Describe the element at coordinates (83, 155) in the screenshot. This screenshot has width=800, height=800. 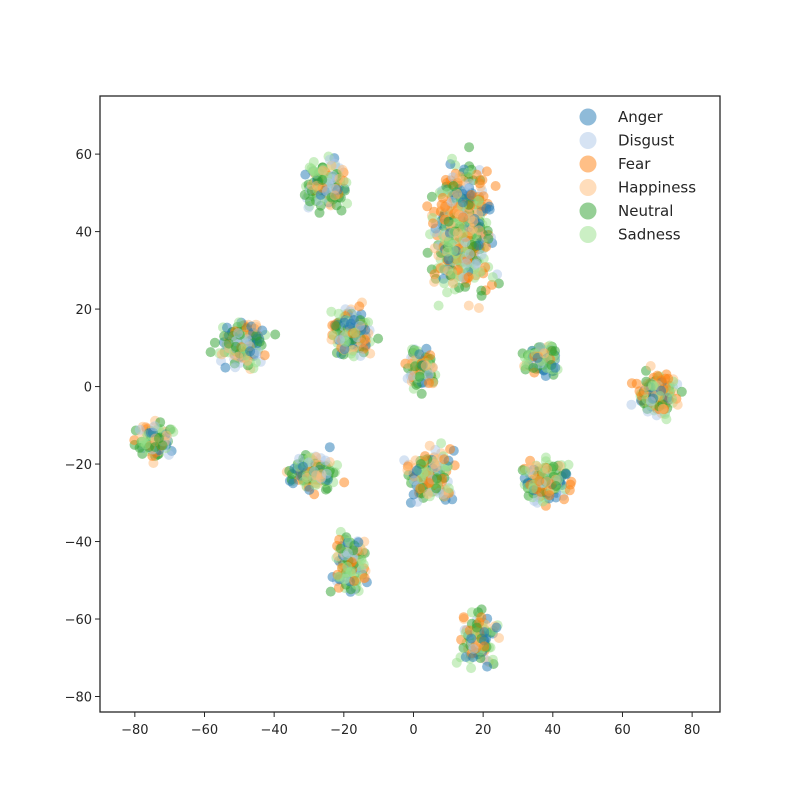
I see `y-tick-label: 60` at that location.